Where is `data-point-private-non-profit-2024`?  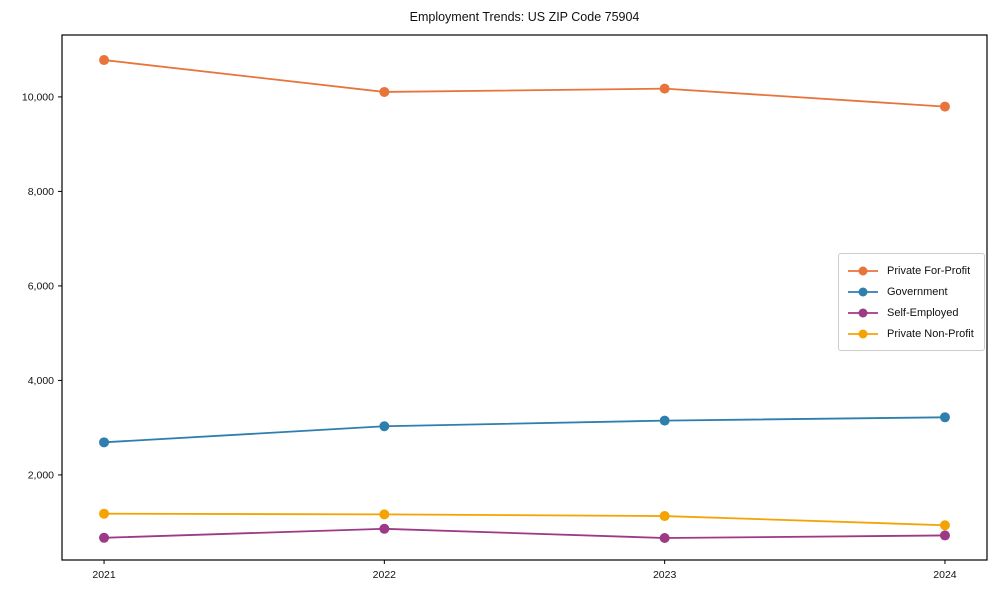 data-point-private-non-profit-2024 is located at coordinates (944, 525).